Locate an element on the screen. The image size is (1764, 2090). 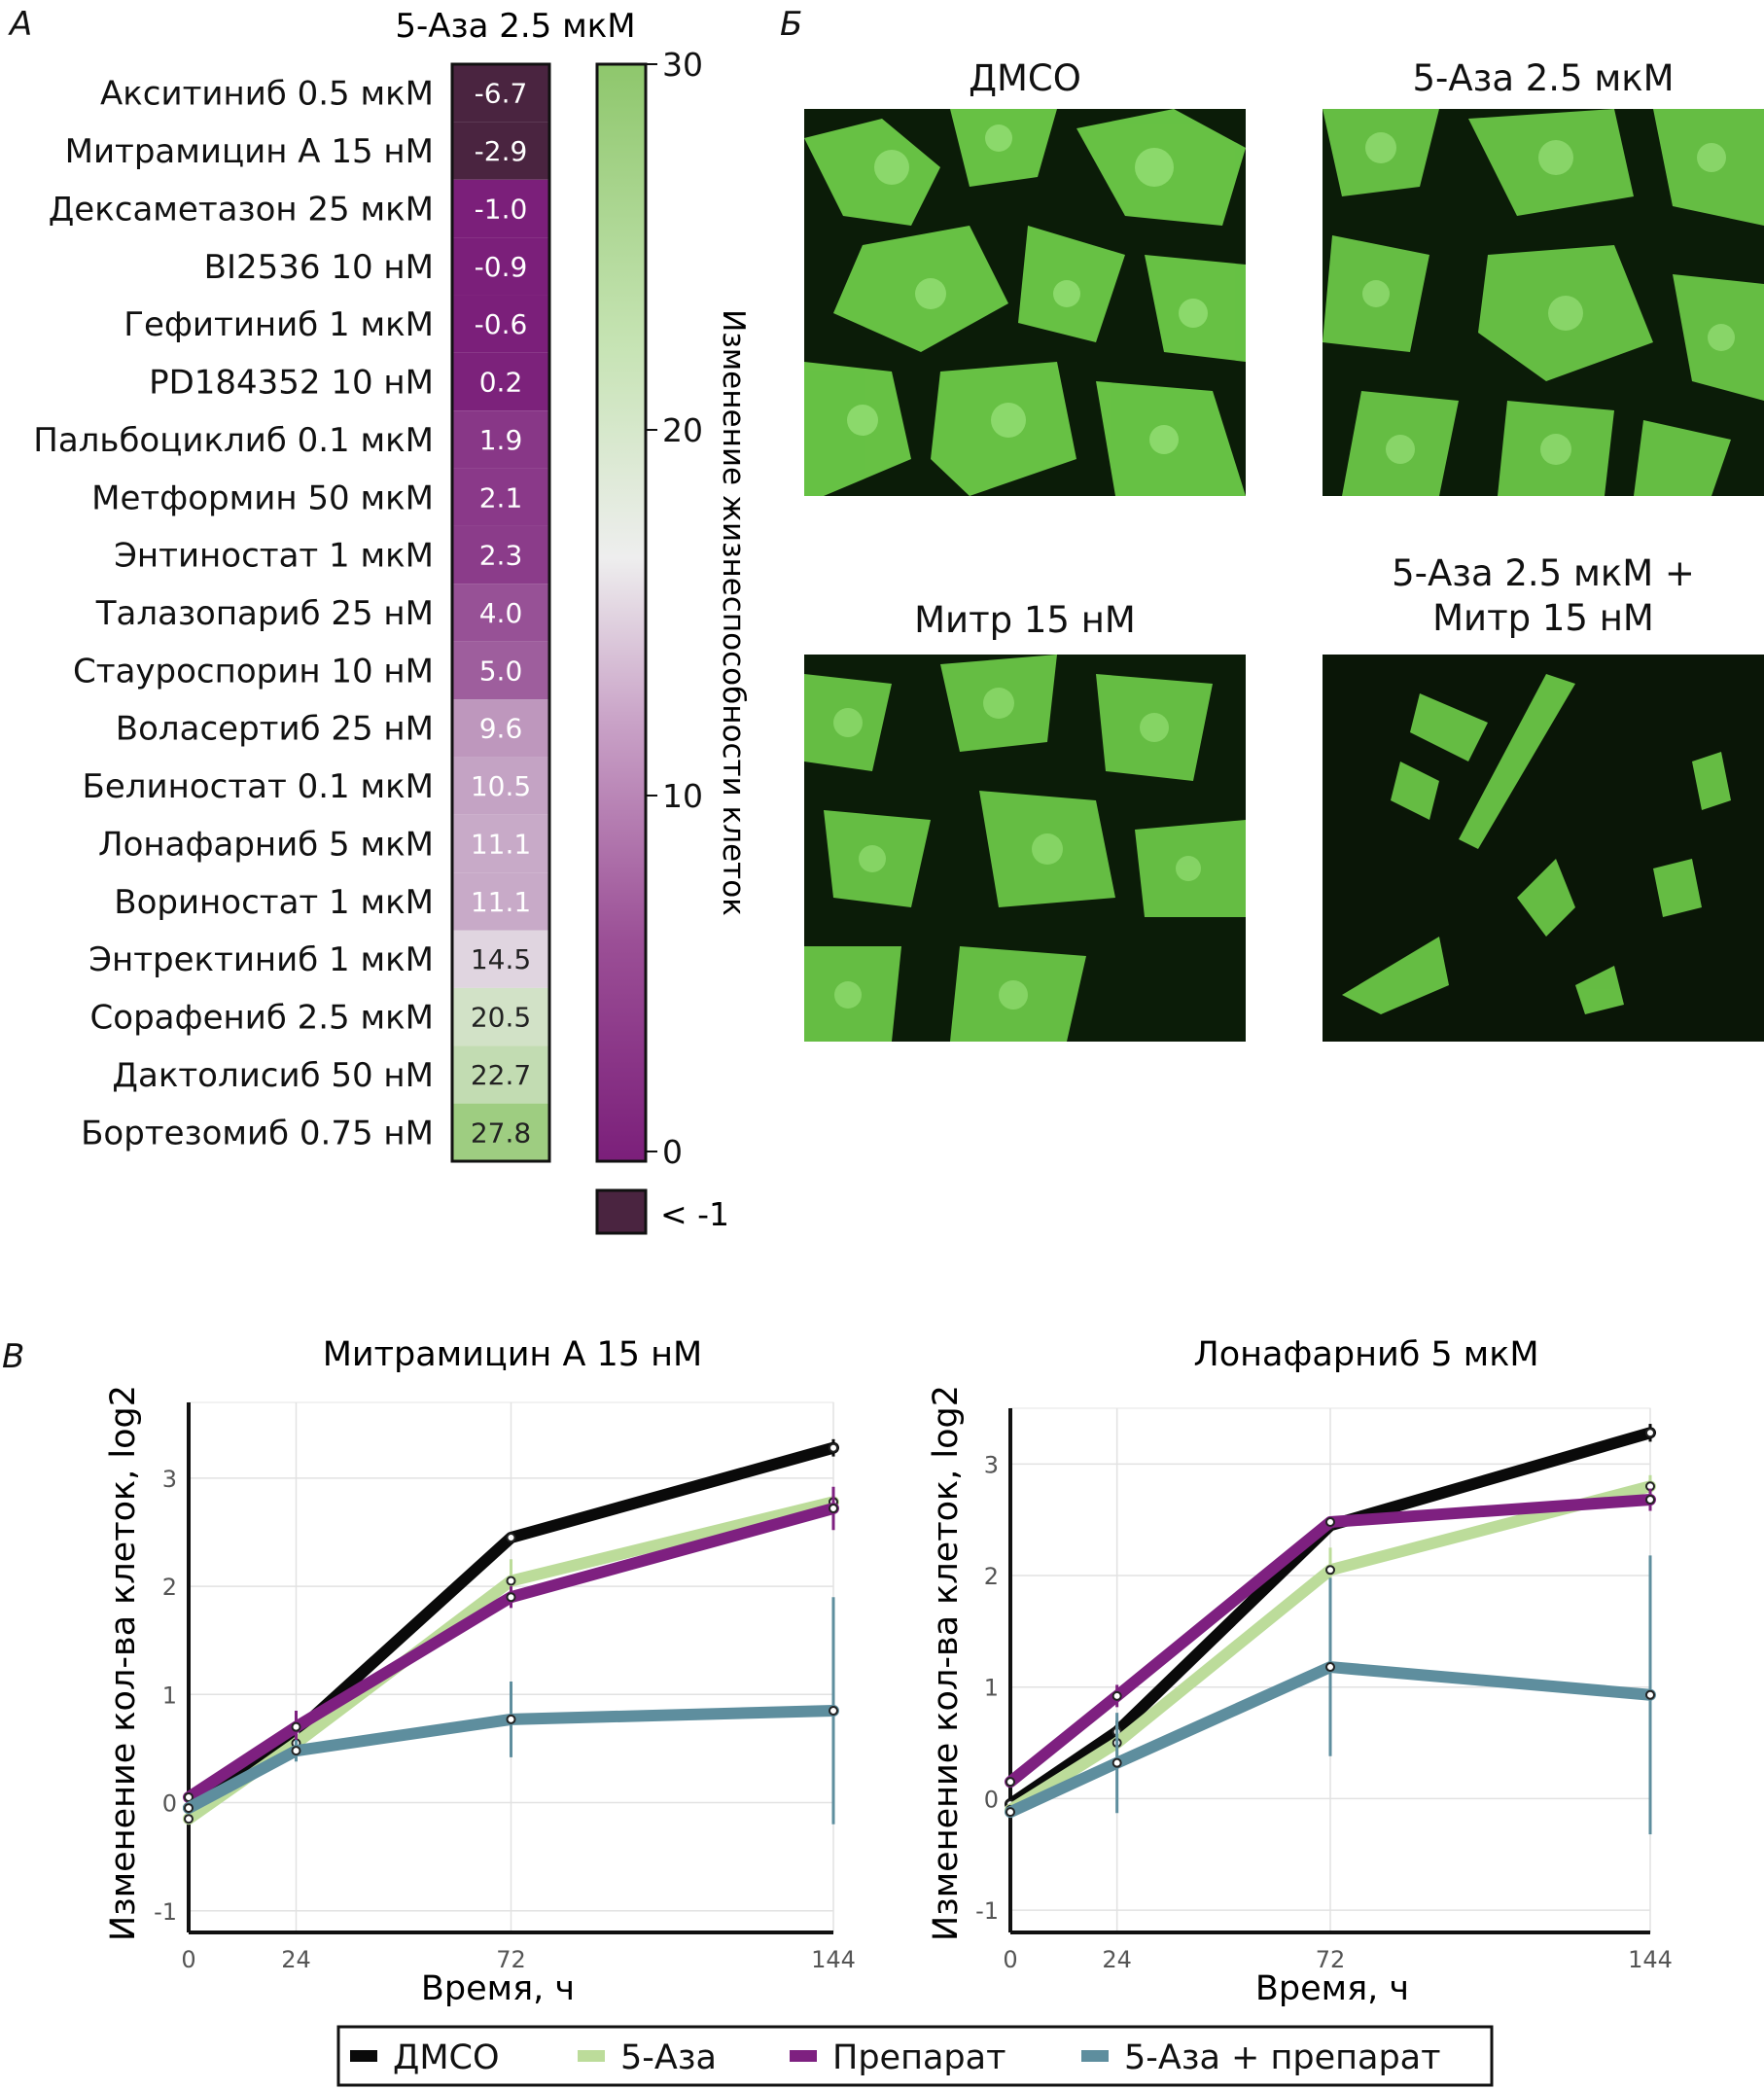
heatmap-cell-value: 2.3 is located at coordinates (501, 556).